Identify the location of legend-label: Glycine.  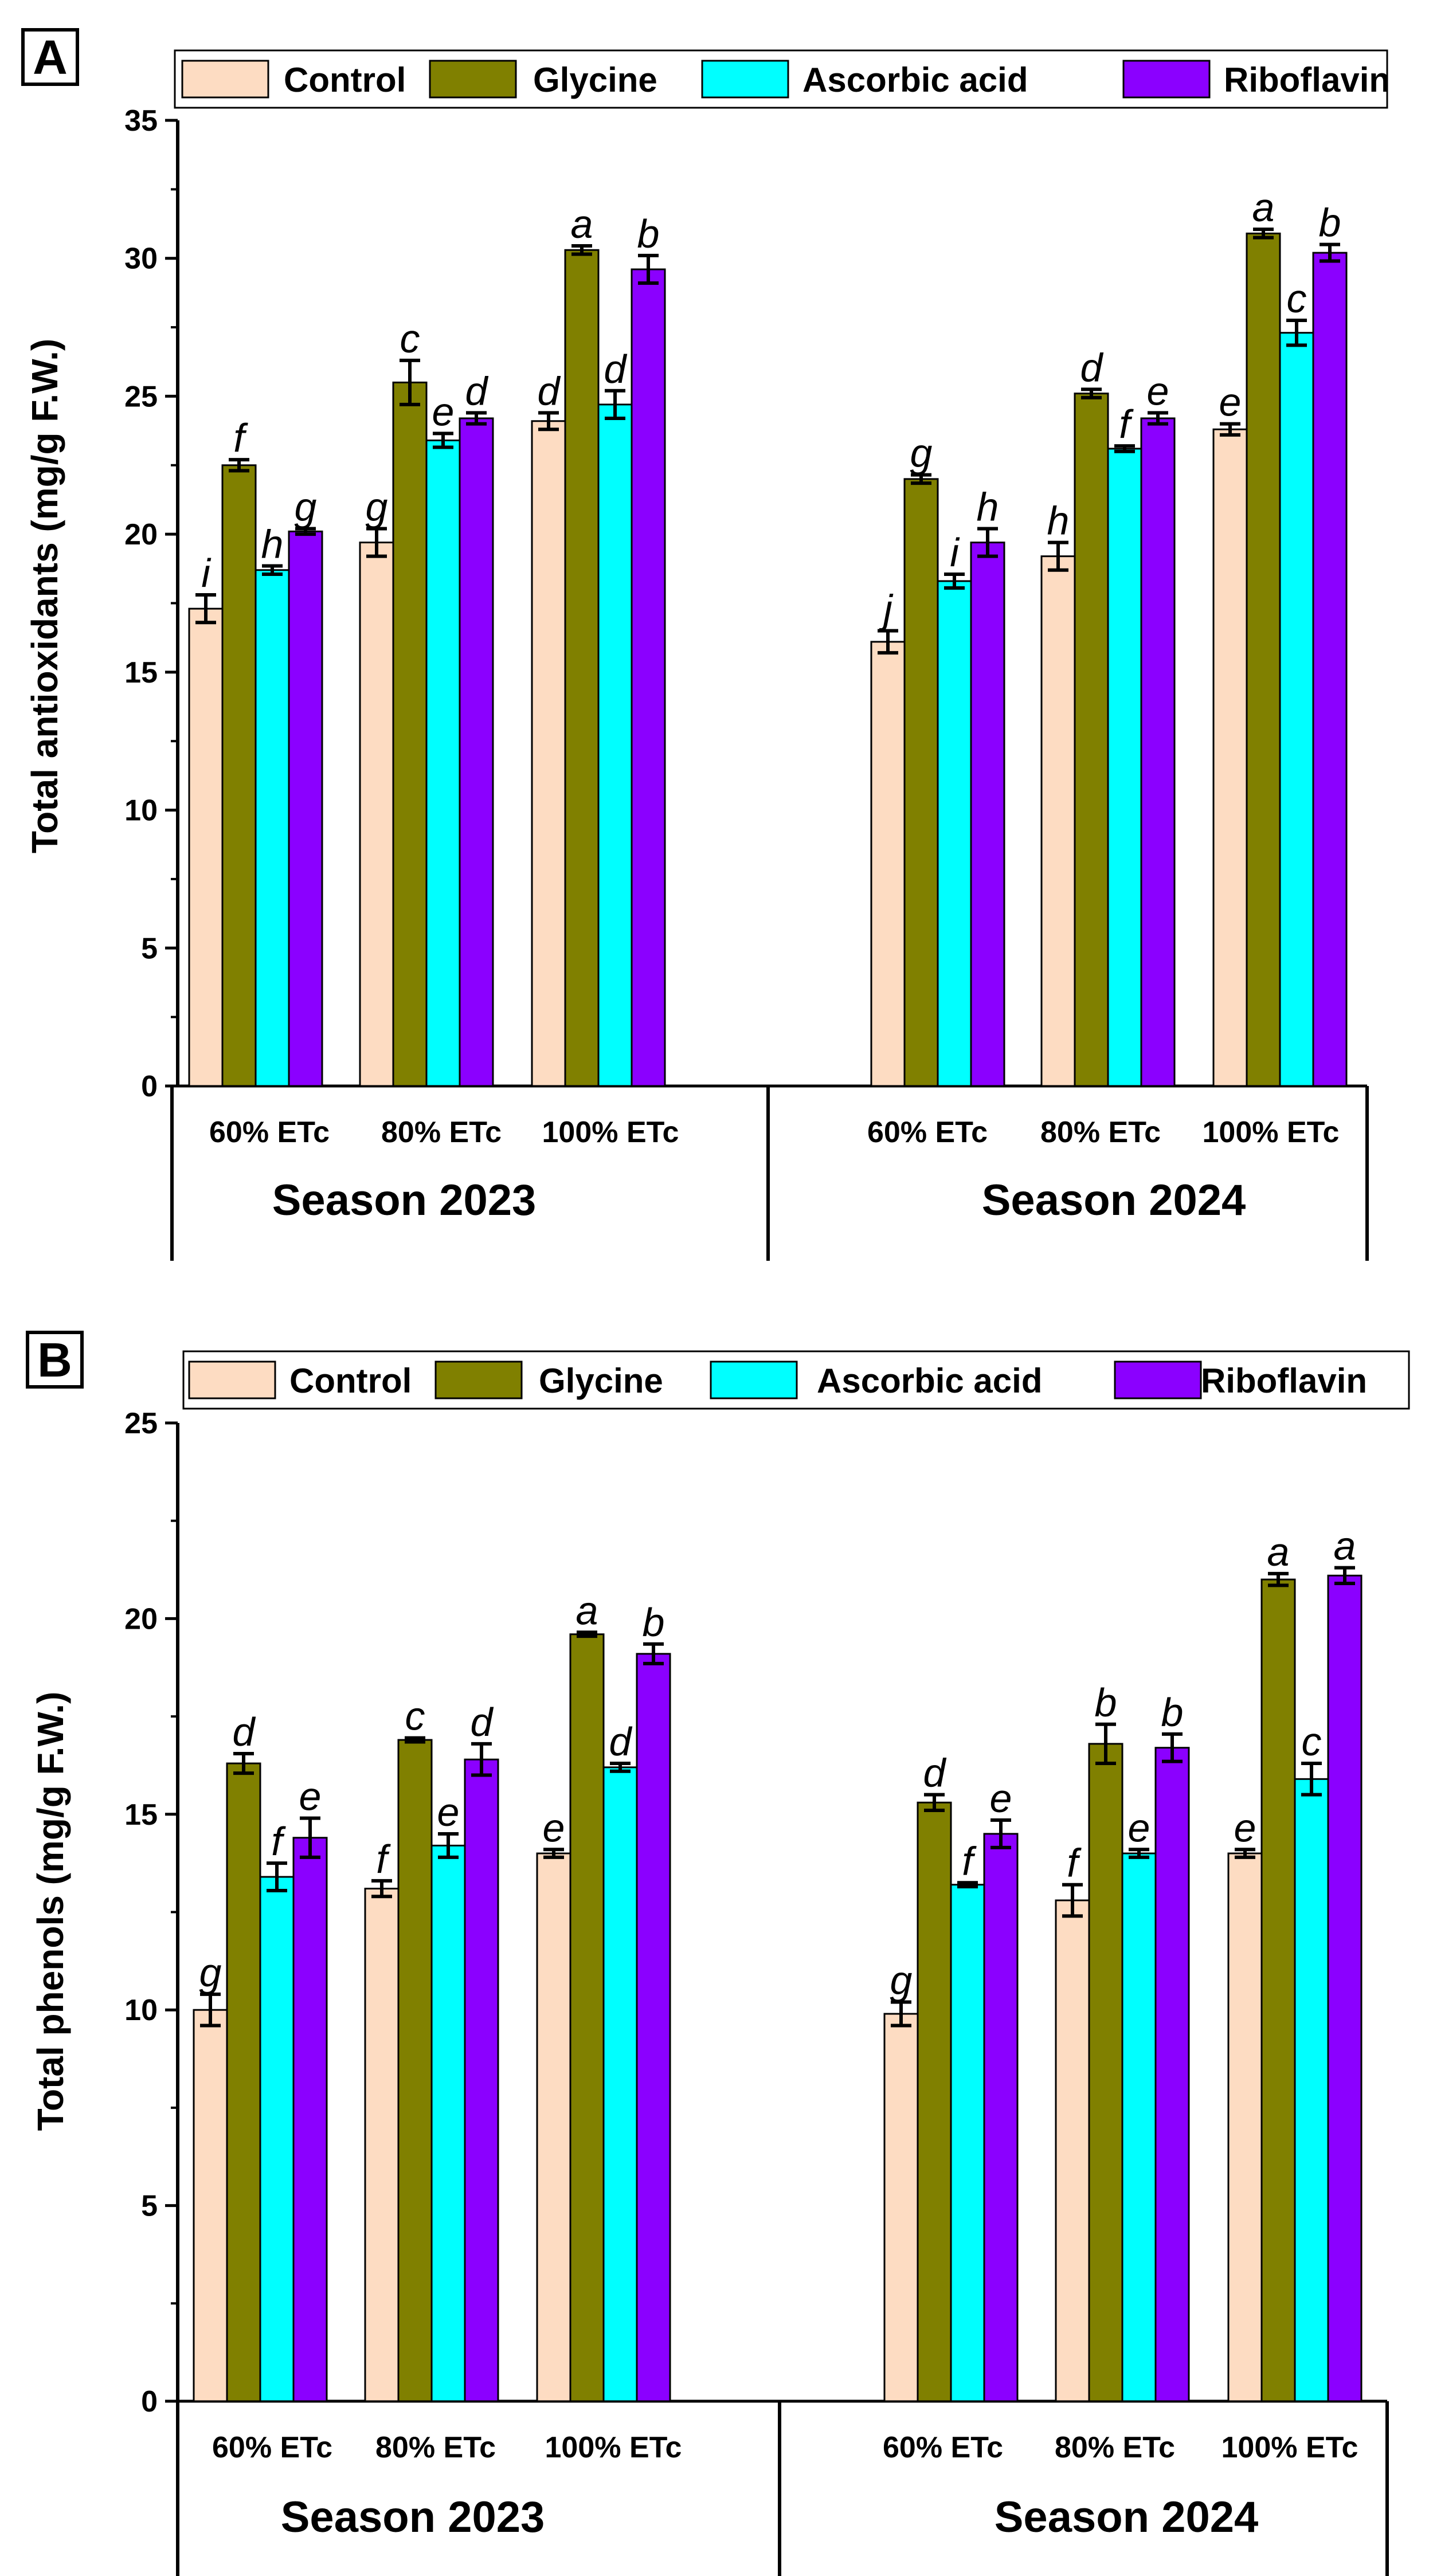
(595, 80).